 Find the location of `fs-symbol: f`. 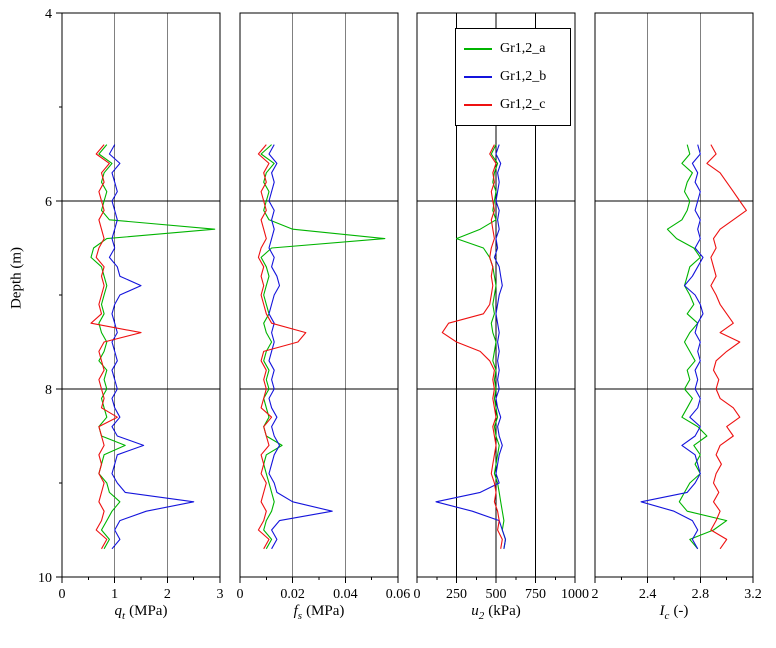

fs-symbol: f is located at coordinates (295, 611).